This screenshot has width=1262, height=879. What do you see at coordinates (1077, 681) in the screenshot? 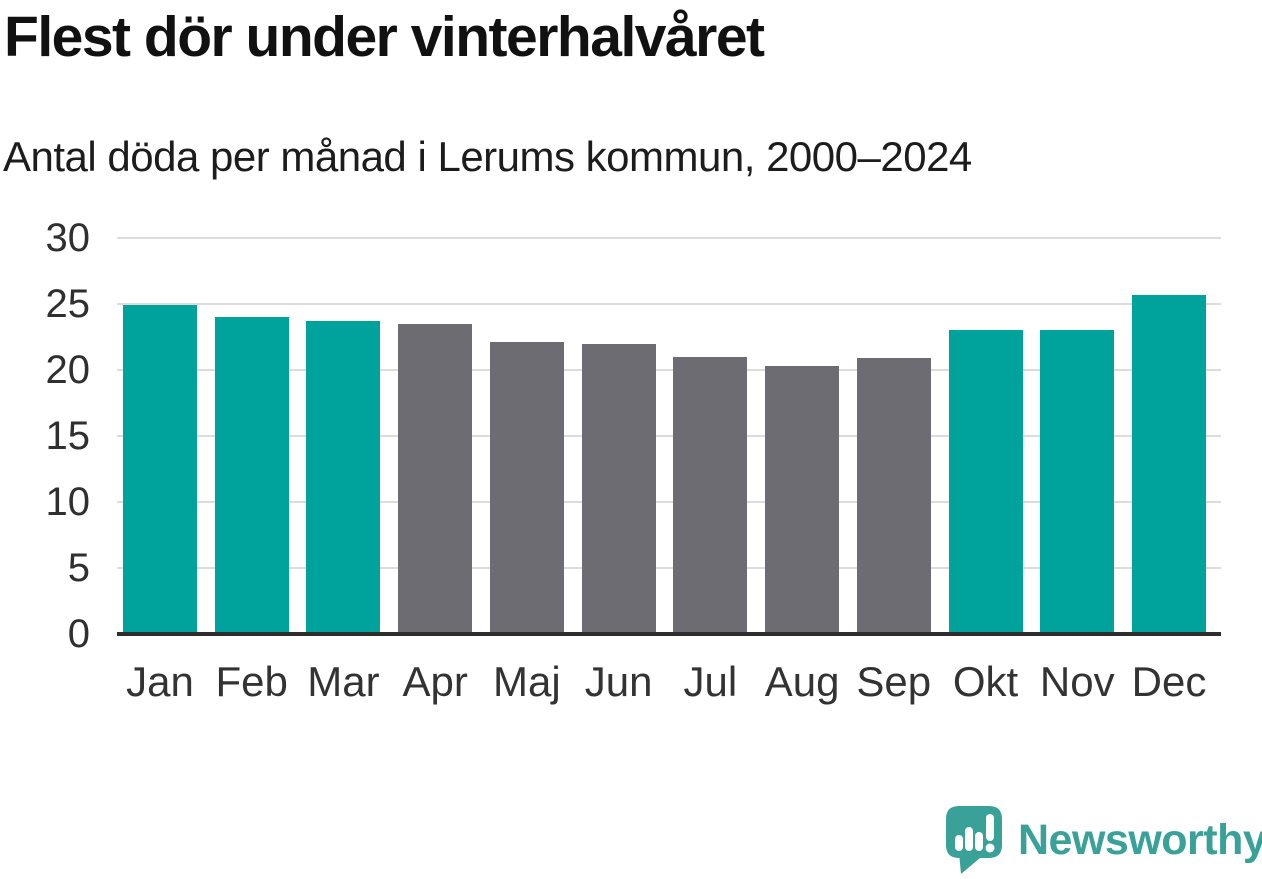
I see `x-tick-label-nov: Nov` at bounding box center [1077, 681].